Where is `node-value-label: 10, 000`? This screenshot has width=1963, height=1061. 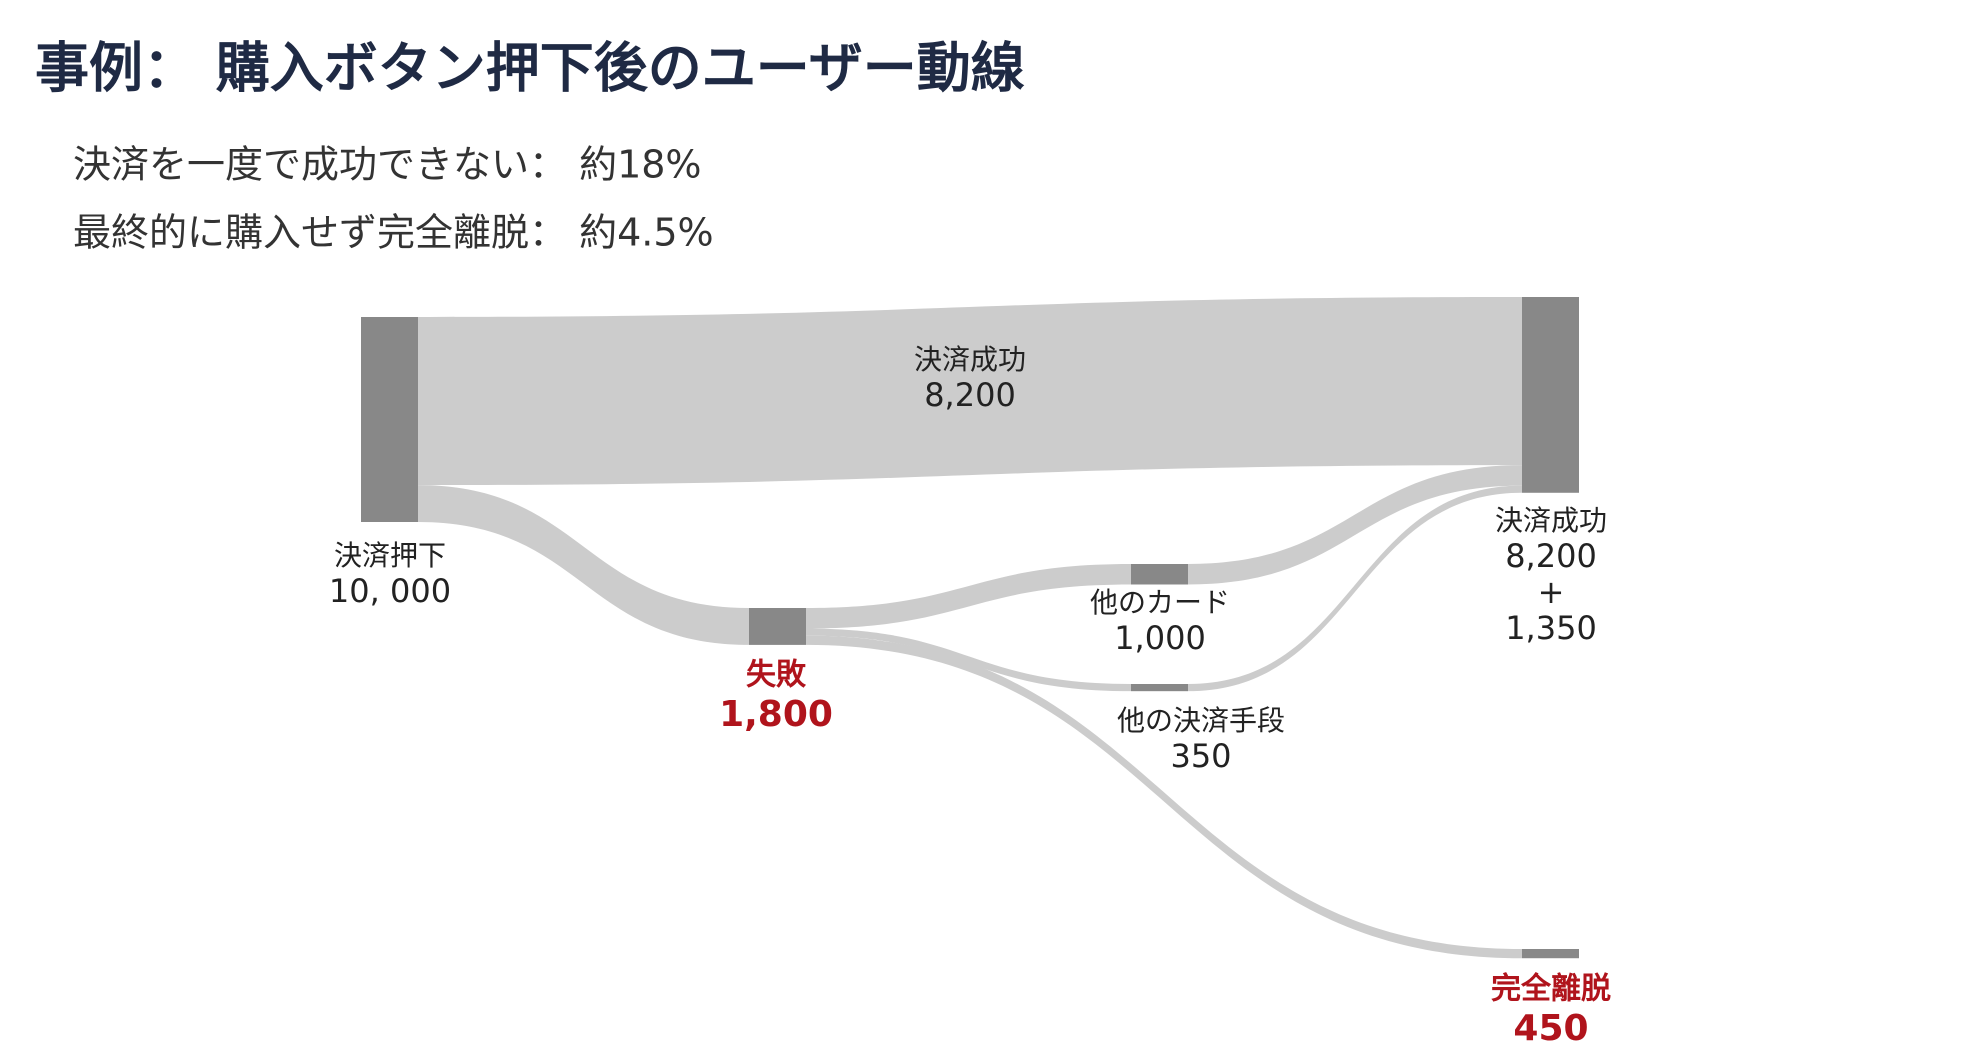 node-value-label: 10, 000 is located at coordinates (390, 591).